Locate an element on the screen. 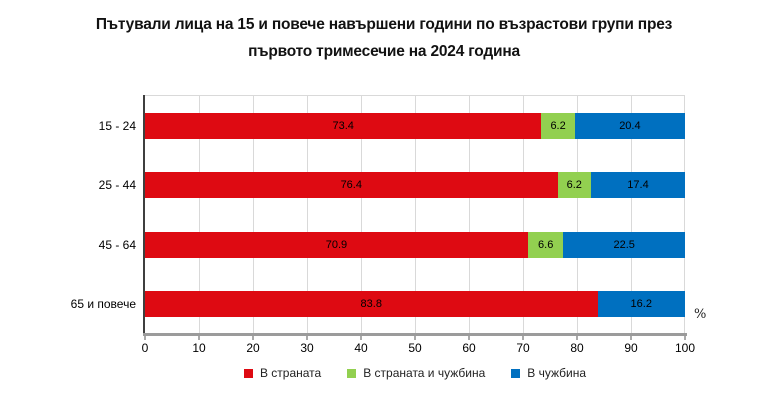  bar-segment-series-3: 17.4 is located at coordinates (638, 185).